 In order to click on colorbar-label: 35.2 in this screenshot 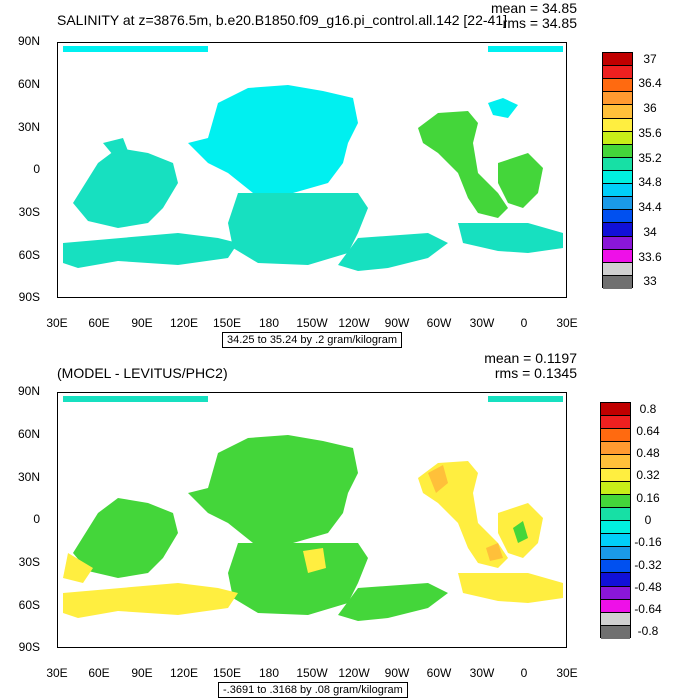, I will do `click(650, 157)`.